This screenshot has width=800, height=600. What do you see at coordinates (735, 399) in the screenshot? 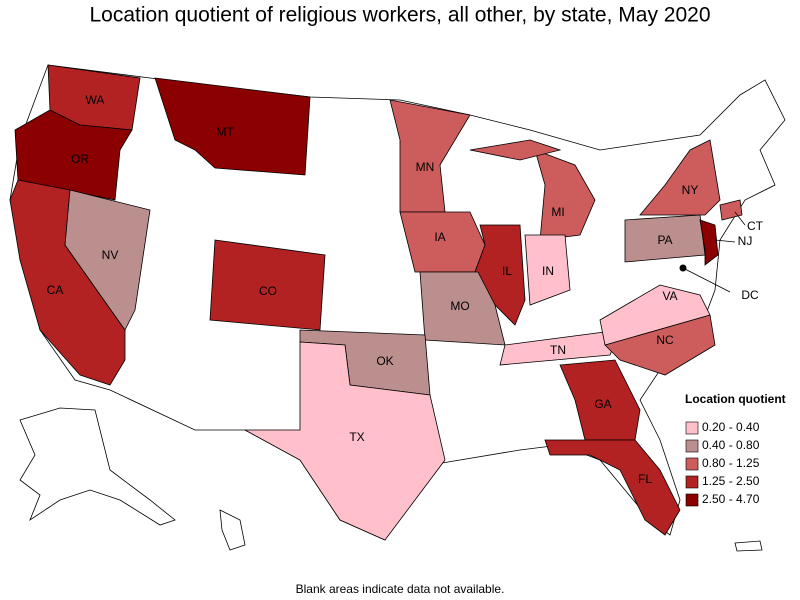
I see `legend-title: Location quotient` at bounding box center [735, 399].